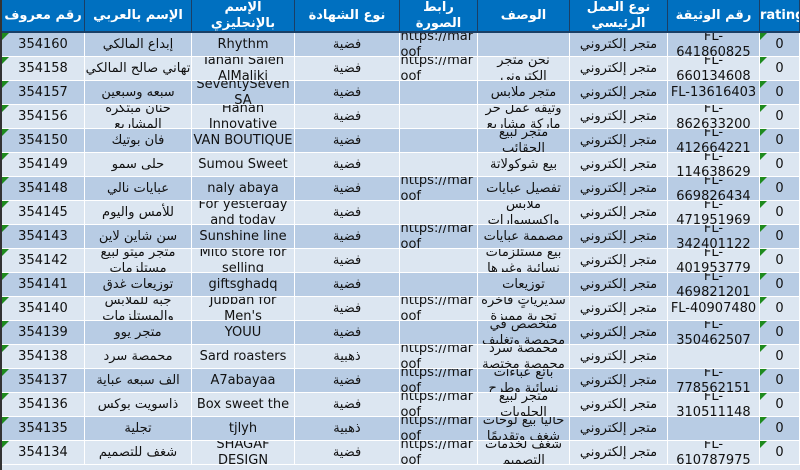  What do you see at coordinates (43, 429) in the screenshot?
I see `cell-maroof-number: 354135` at bounding box center [43, 429].